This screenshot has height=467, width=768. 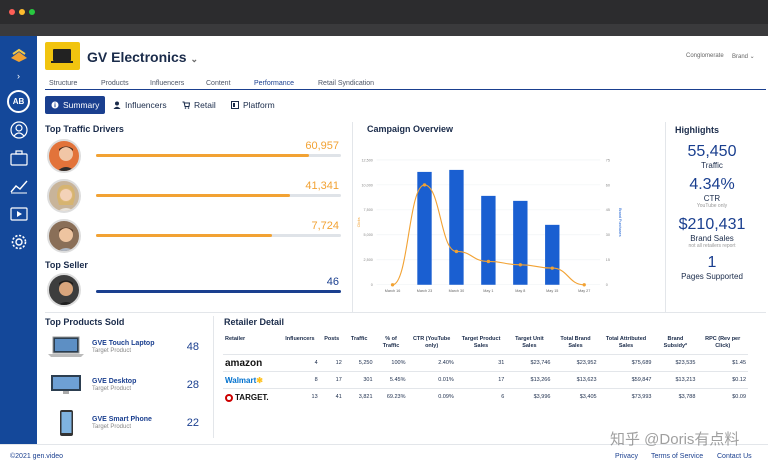 I want to click on conglomerate-selector: Conglomerate, so click(x=705, y=56).